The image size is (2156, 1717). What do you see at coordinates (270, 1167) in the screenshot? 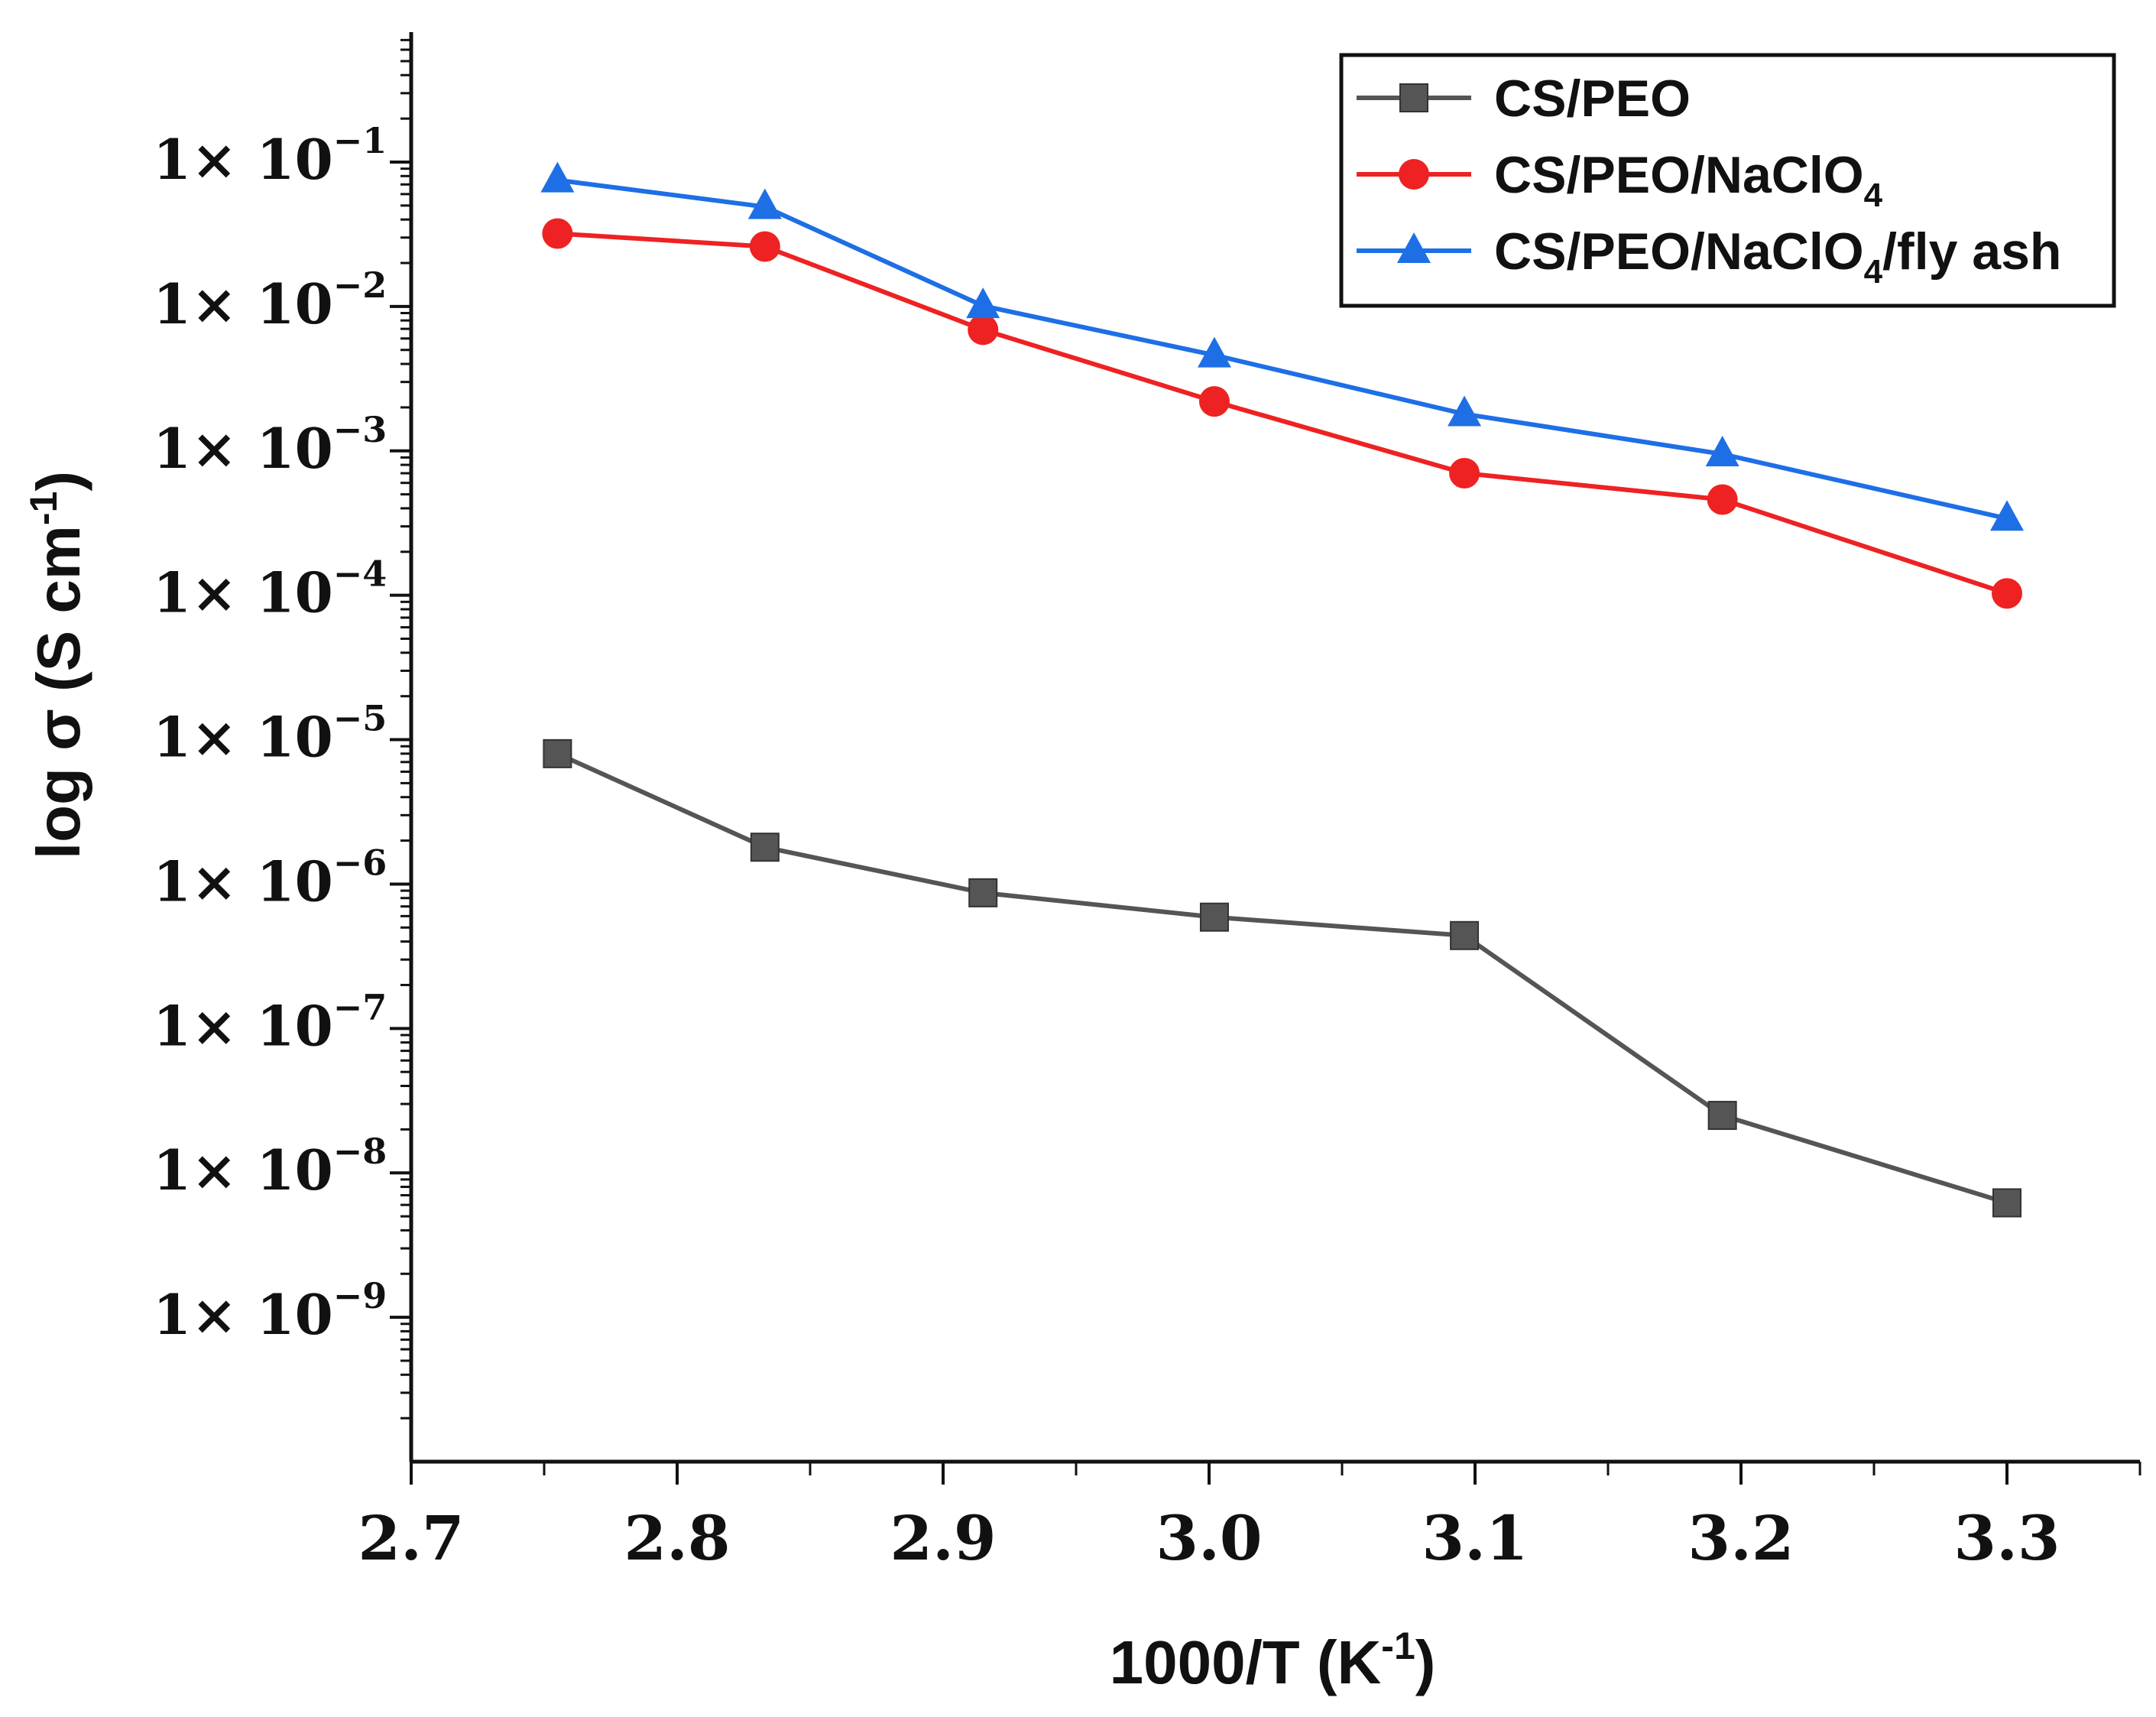
I see `y-tick-label: 1× 10⁻⁸` at bounding box center [270, 1167].